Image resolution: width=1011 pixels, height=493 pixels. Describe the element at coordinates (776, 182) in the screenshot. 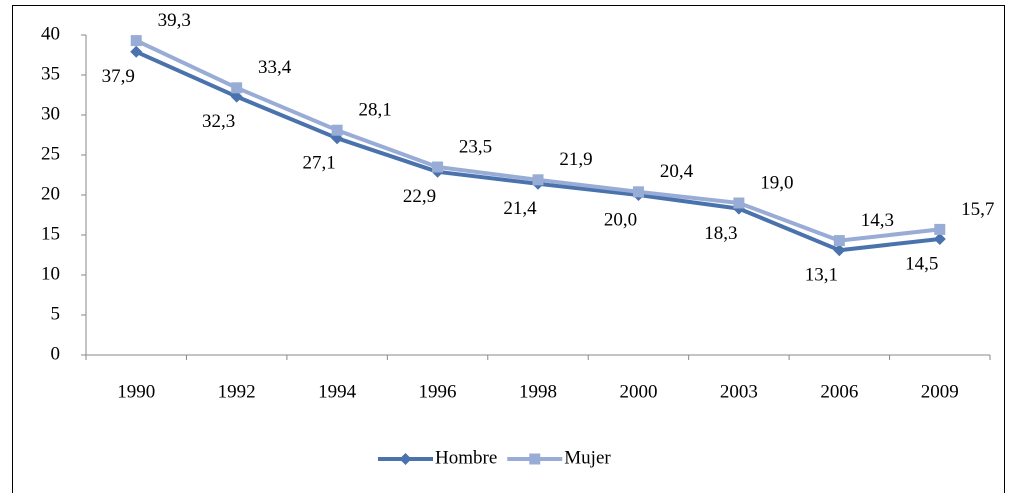

I see `data-label: 19,0` at that location.